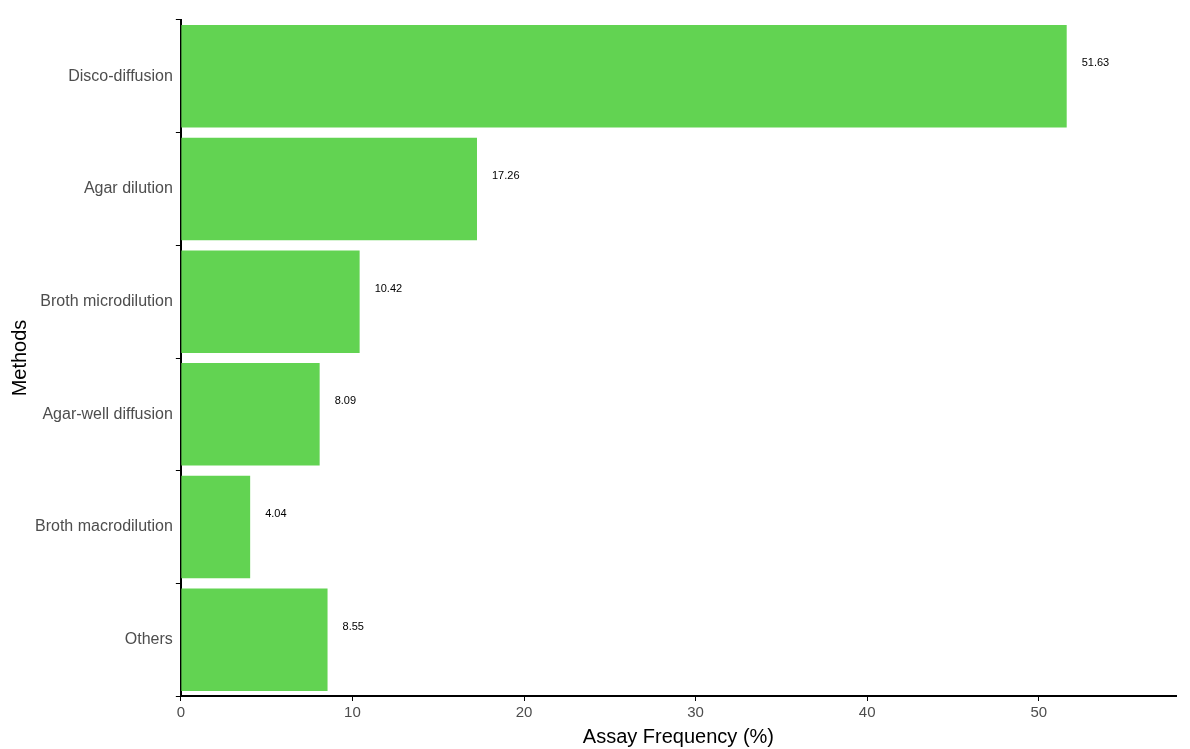 This screenshot has height=749, width=1190. What do you see at coordinates (695, 712) in the screenshot?
I see `x-tick-label: 30` at bounding box center [695, 712].